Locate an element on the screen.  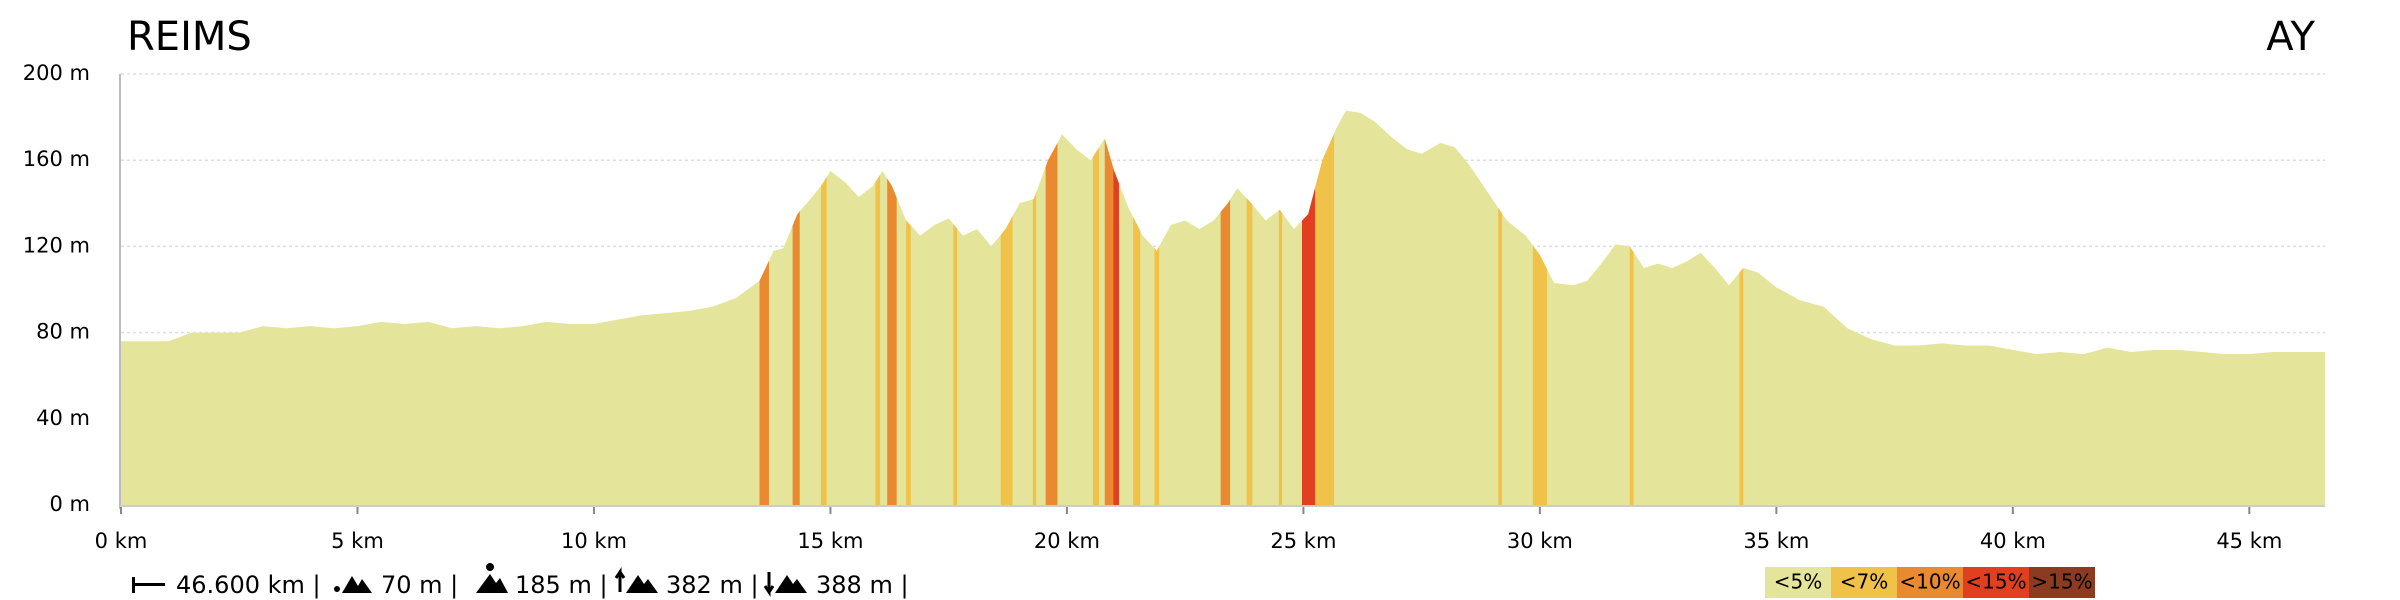
x-tick-label: 15 km is located at coordinates (830, 541).